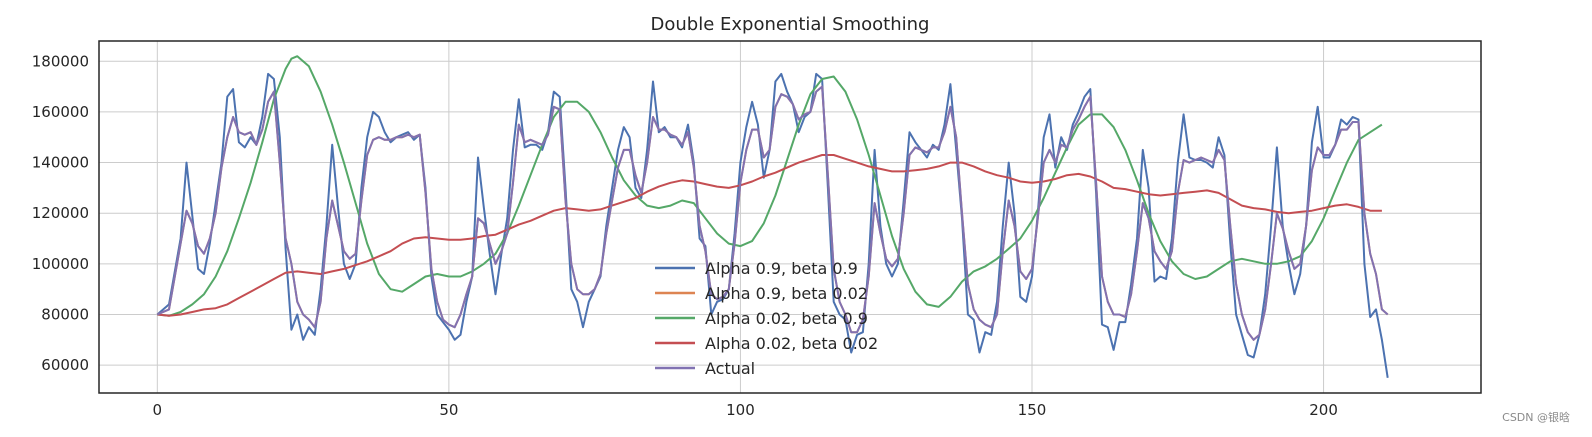 Image resolution: width=1592 pixels, height=437 pixels. What do you see at coordinates (786, 318) in the screenshot?
I see `legend-label: Alpha 0.02, beta 0.9` at bounding box center [786, 318].